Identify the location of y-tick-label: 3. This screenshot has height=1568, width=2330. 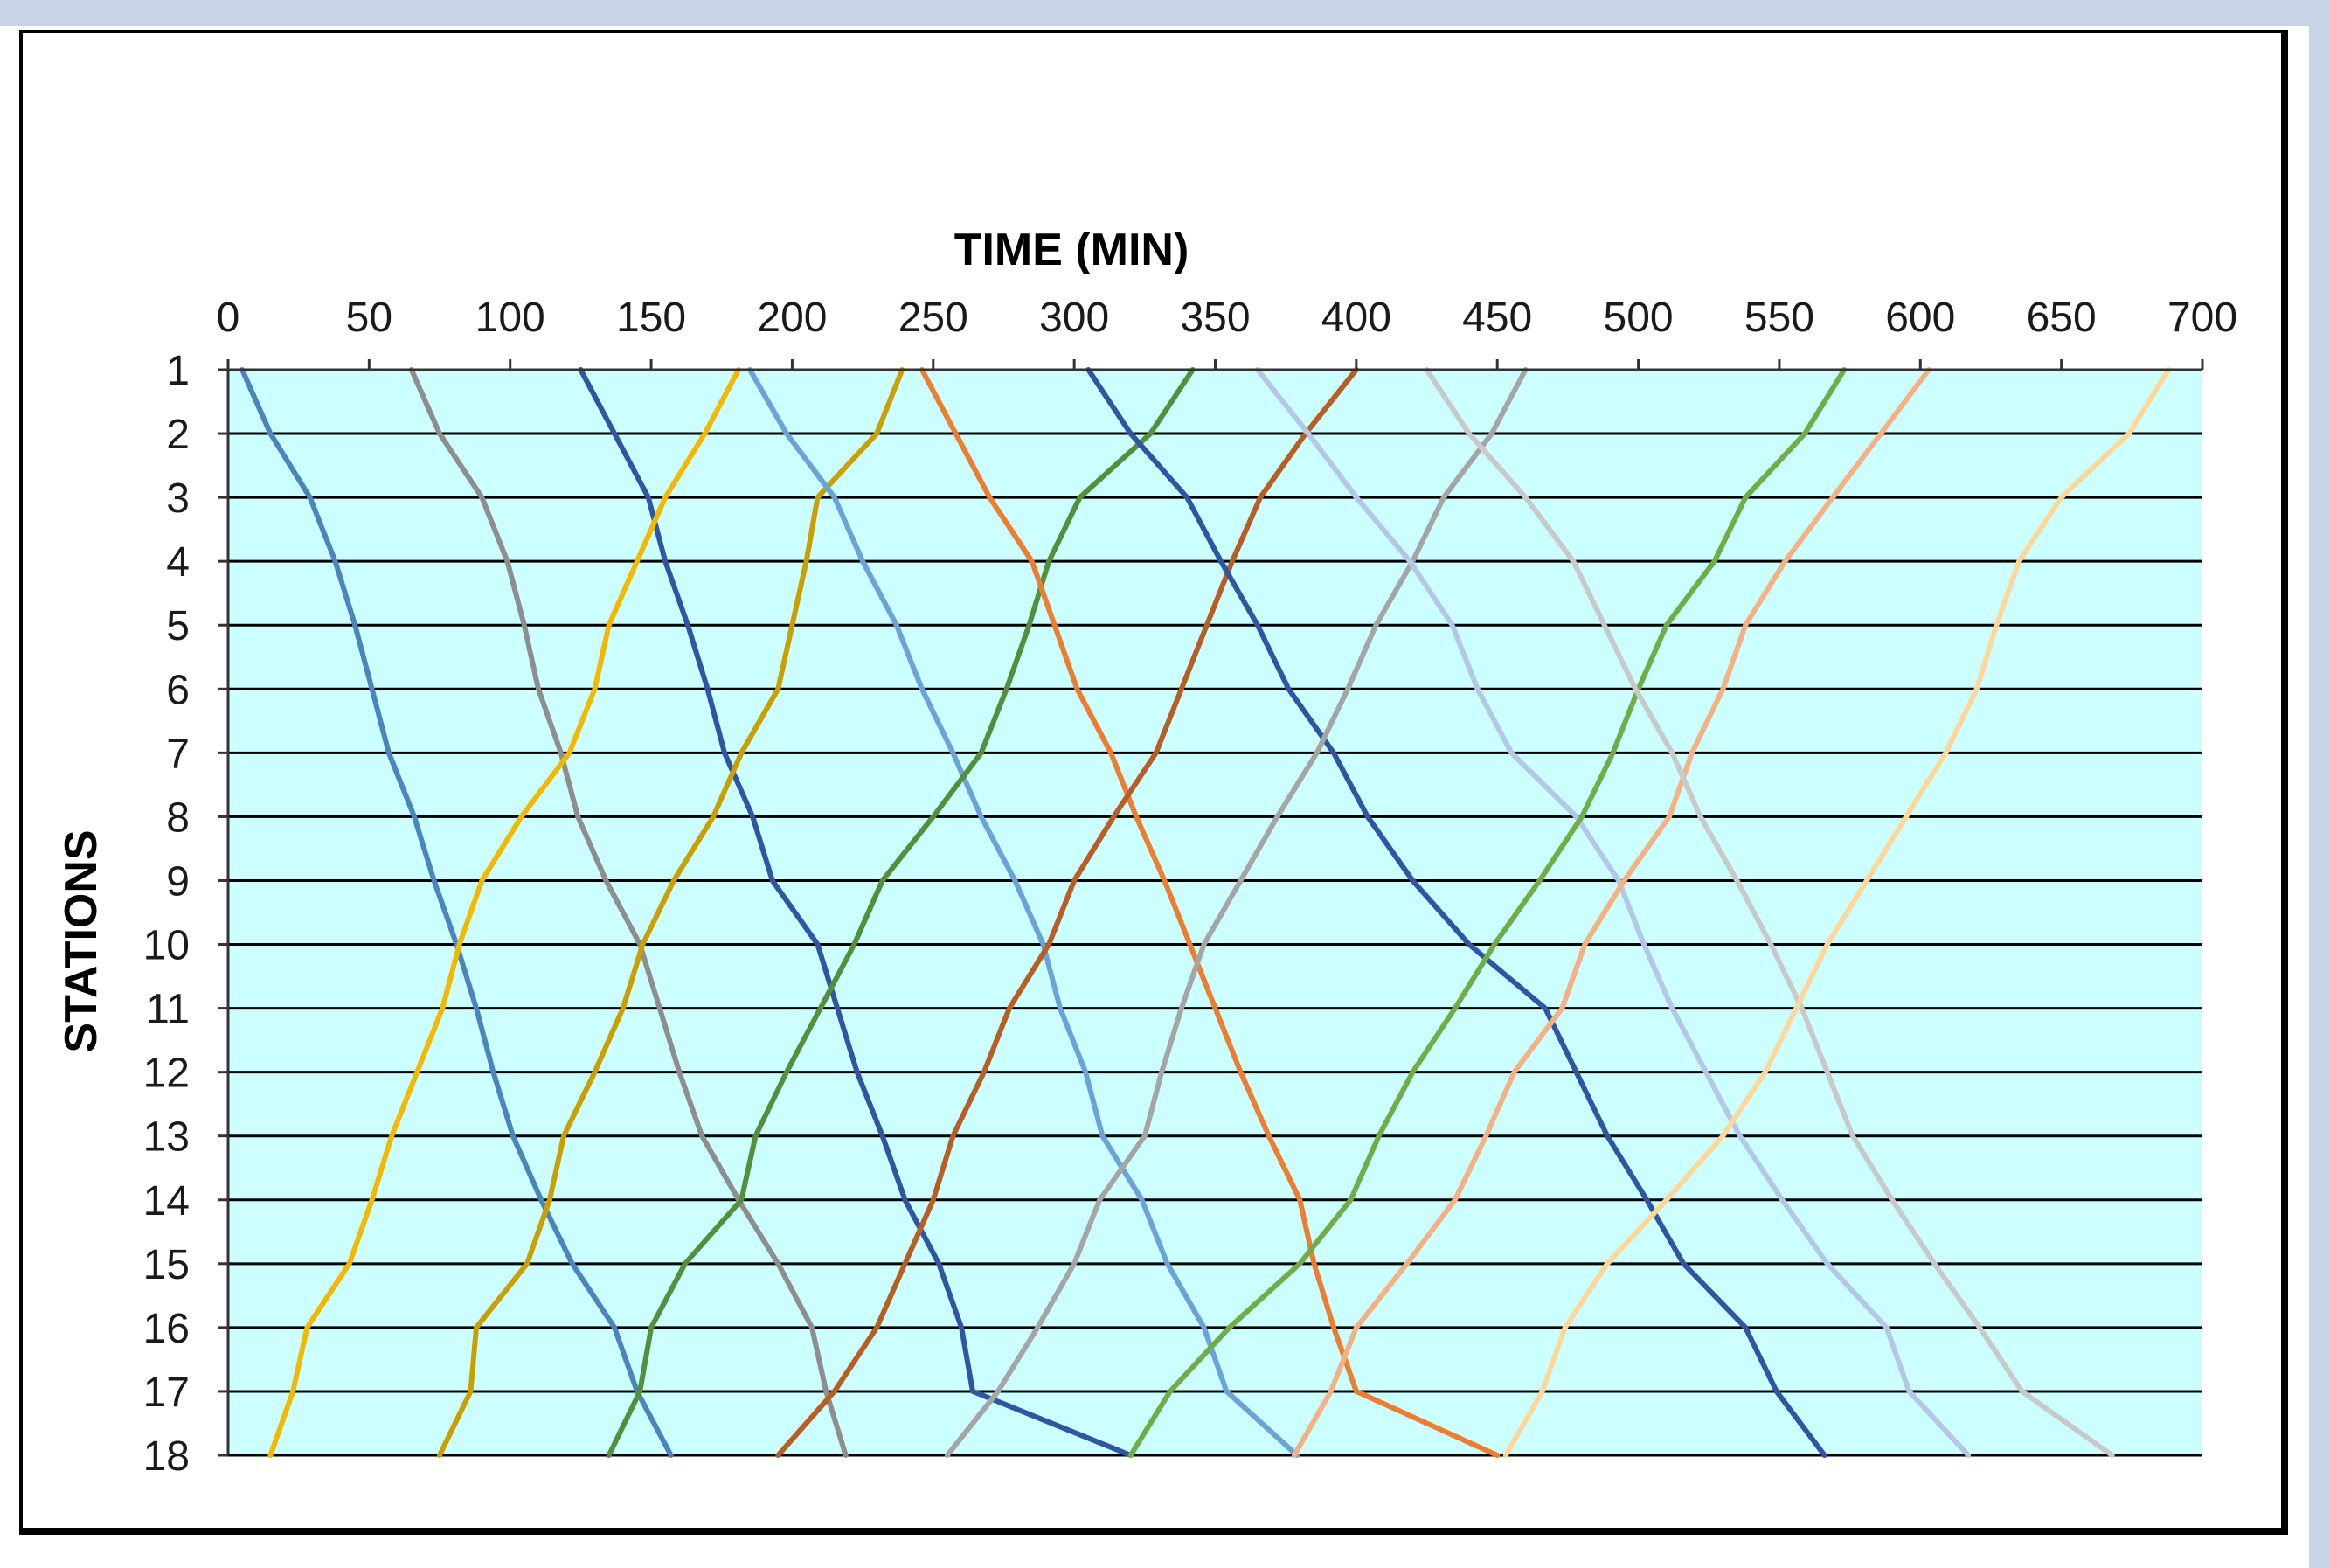
(178, 499).